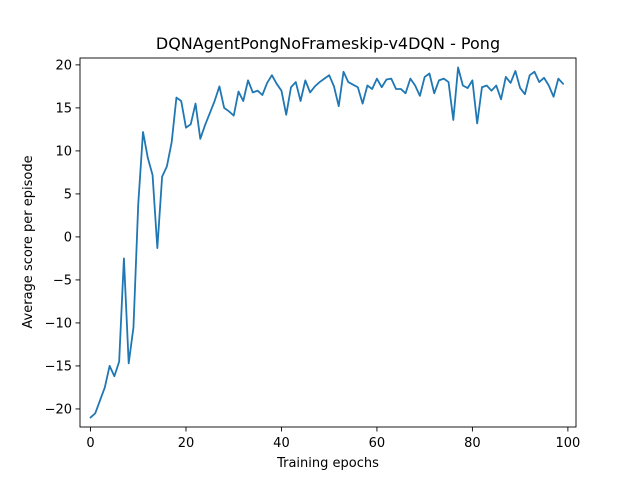 The height and width of the screenshot is (480, 640). Describe the element at coordinates (377, 443) in the screenshot. I see `x-tick-label: 60` at that location.